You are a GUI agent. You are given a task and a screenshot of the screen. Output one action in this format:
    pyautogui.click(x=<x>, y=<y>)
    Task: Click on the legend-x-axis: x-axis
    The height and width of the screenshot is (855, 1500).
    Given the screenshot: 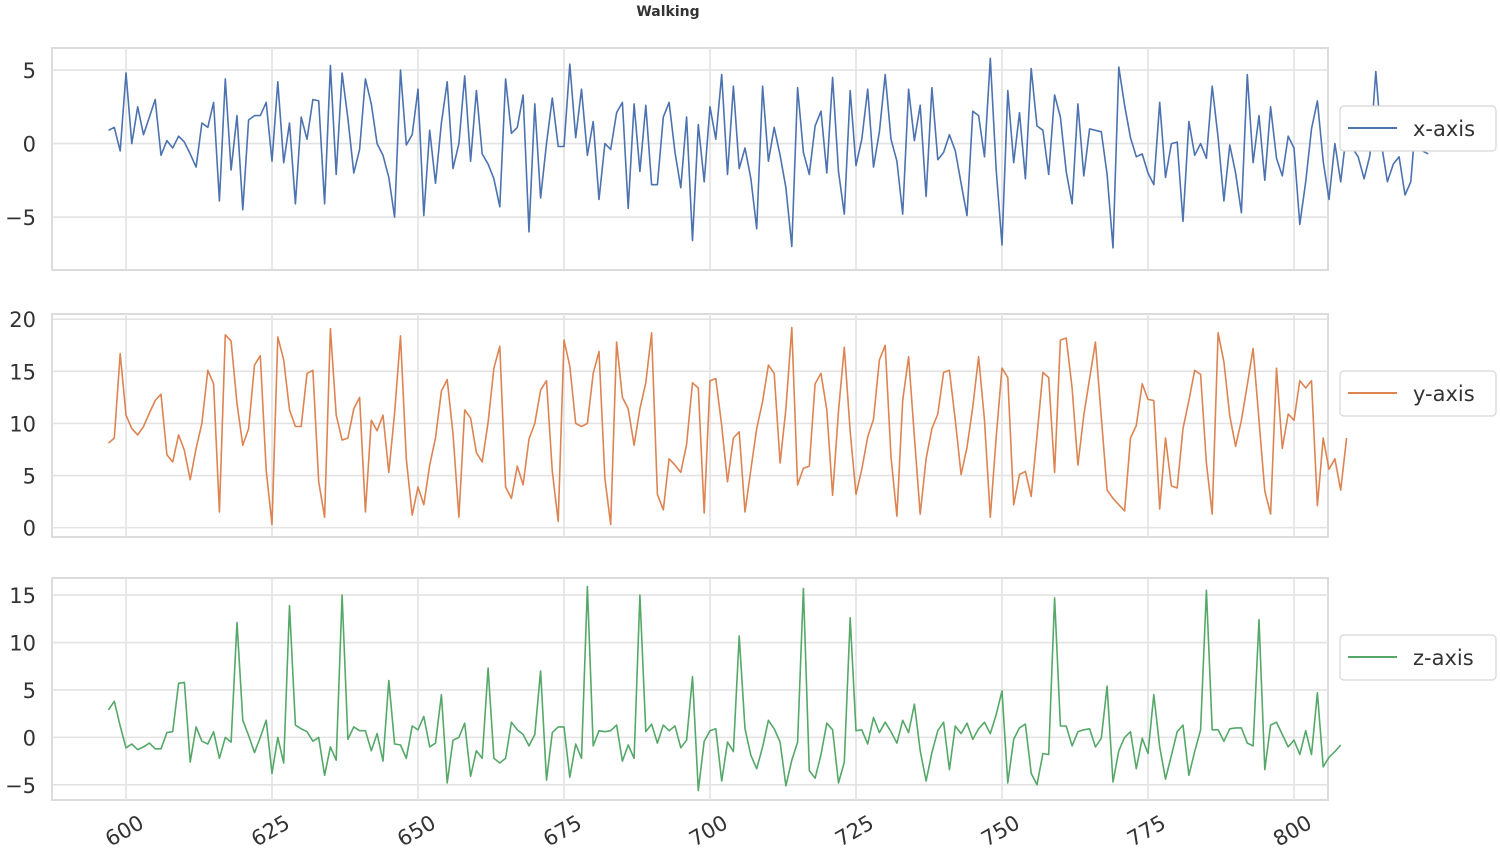 What is the action you would take?
    pyautogui.click(x=1418, y=128)
    